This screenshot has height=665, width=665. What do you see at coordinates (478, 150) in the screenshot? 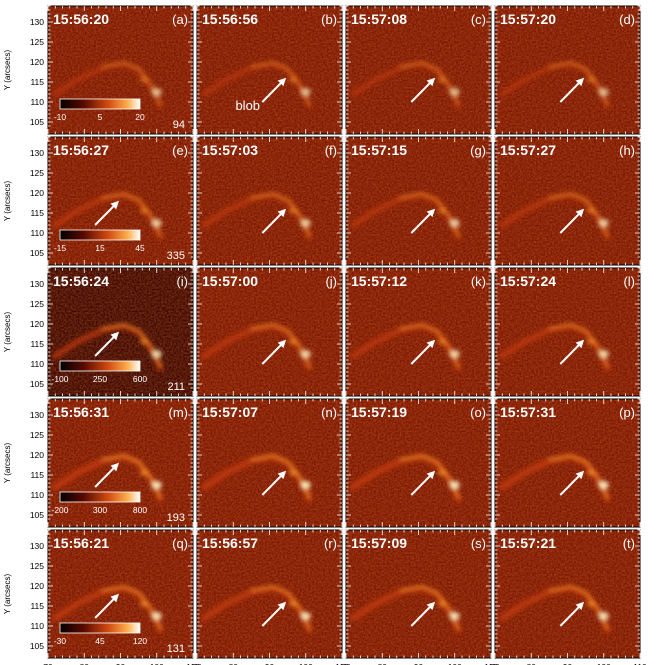
I see `panel-label: (g)` at bounding box center [478, 150].